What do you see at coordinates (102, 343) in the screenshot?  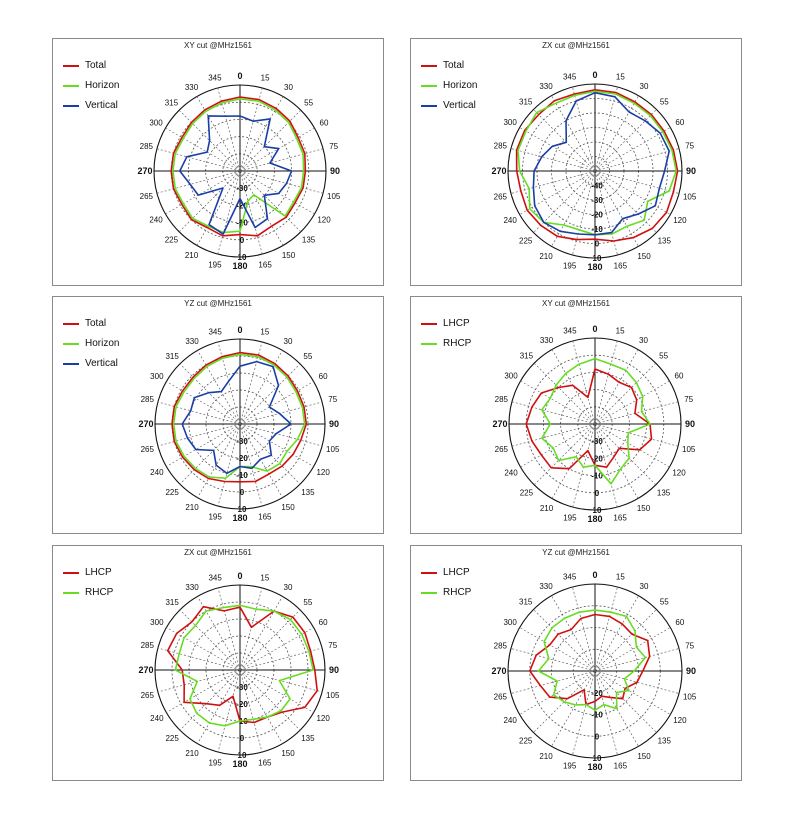 I see `legend-label: Horizon` at bounding box center [102, 343].